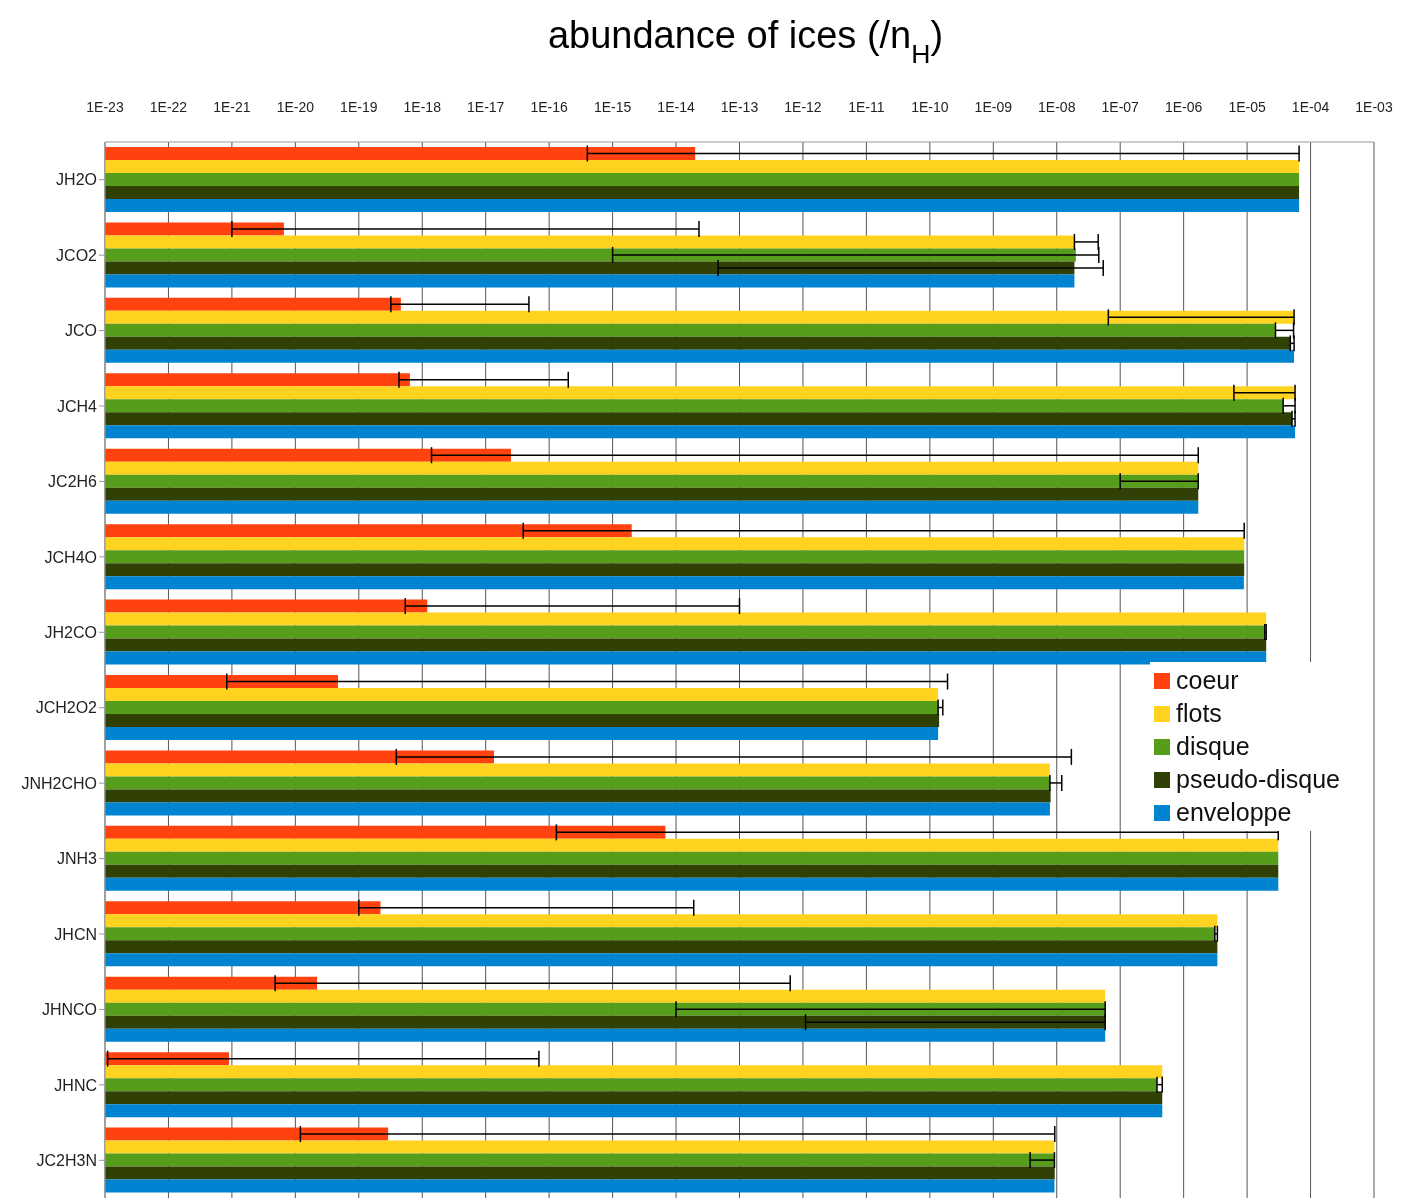  I want to click on legend-label: enveloppe, so click(1234, 812).